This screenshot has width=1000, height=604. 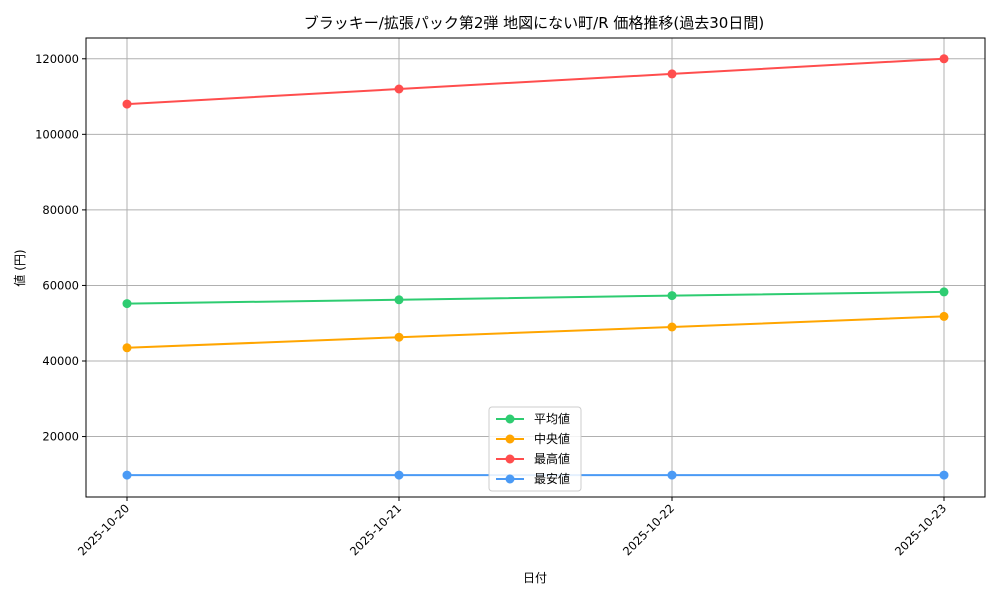 I want to click on series-平均値, so click(x=535, y=298).